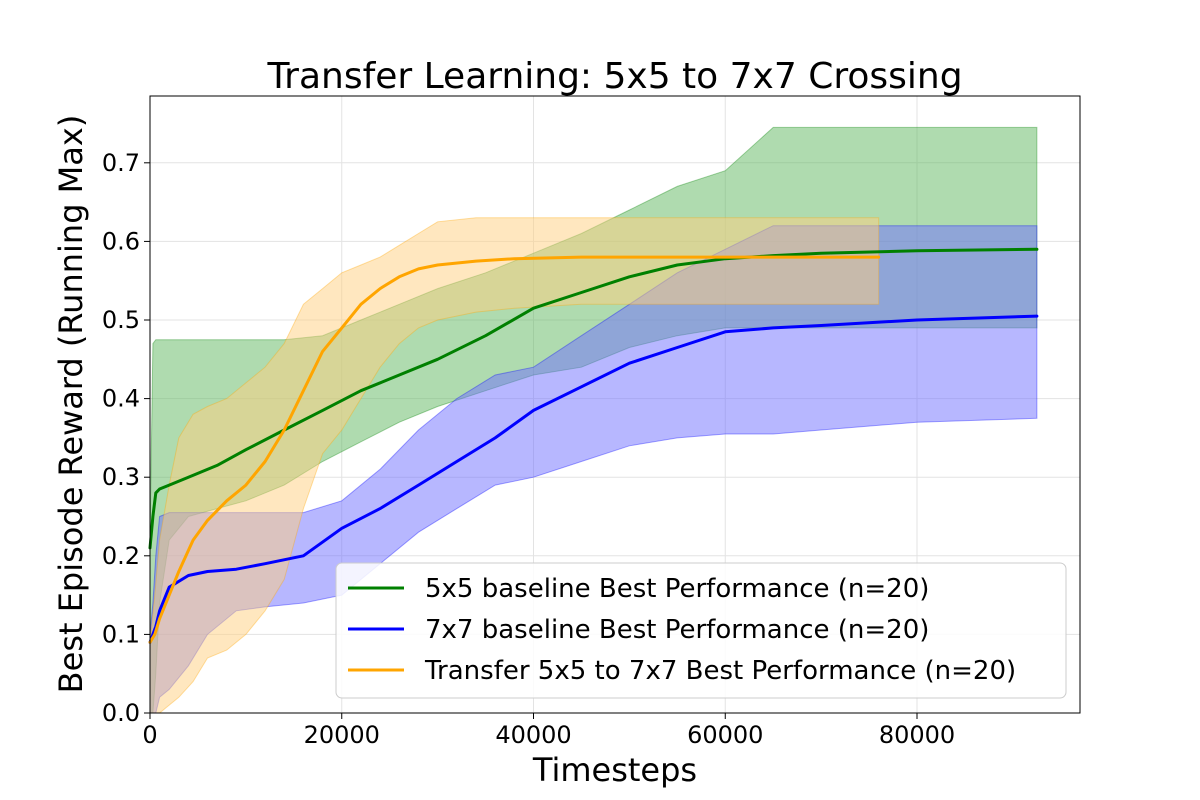  What do you see at coordinates (121, 320) in the screenshot?
I see `y-tick-label: 0.5` at bounding box center [121, 320].